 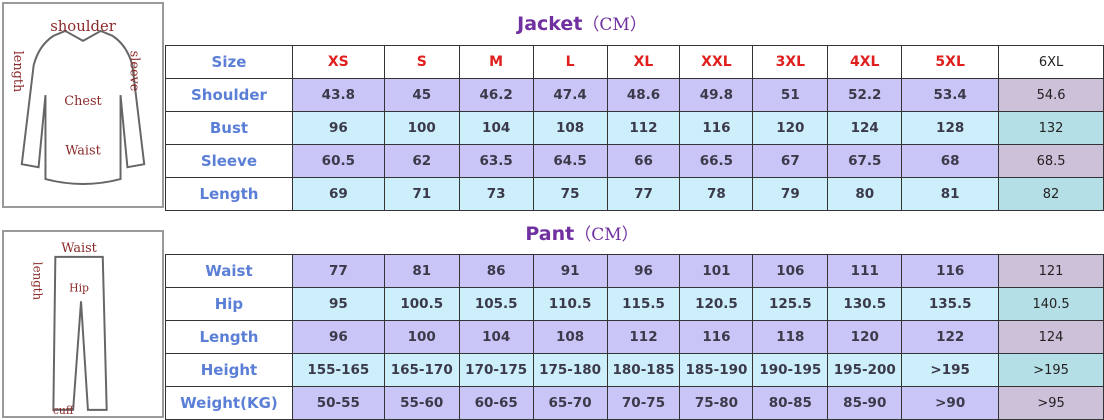 I want to click on table-cell: 180-185, so click(x=643, y=370).